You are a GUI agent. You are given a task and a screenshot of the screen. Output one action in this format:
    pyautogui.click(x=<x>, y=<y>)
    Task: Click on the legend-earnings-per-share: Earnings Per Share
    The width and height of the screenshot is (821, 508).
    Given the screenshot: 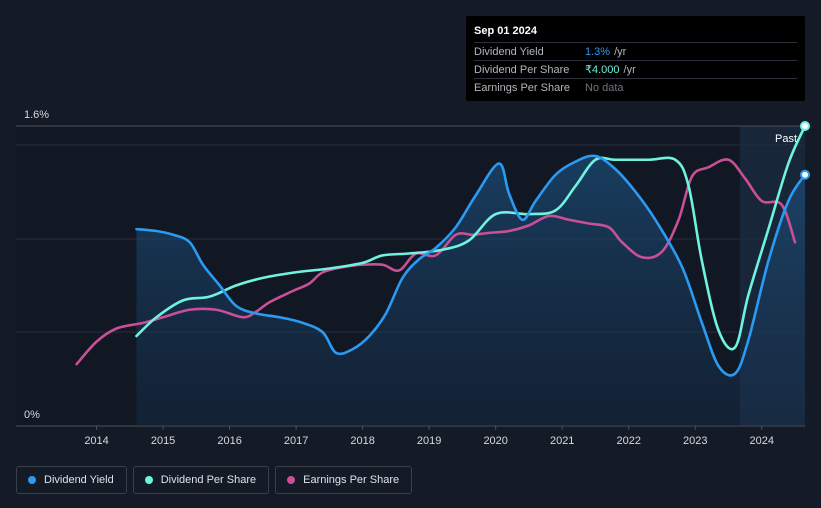 What is the action you would take?
    pyautogui.click(x=344, y=480)
    